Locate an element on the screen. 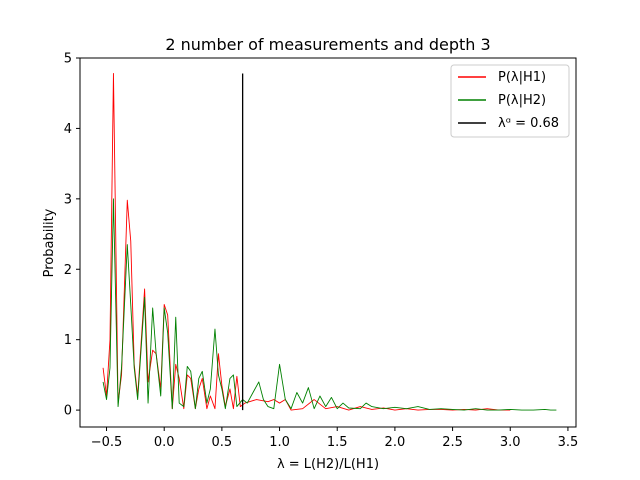 This screenshot has height=480, width=640. x-tick-label: 2.0 is located at coordinates (395, 442).